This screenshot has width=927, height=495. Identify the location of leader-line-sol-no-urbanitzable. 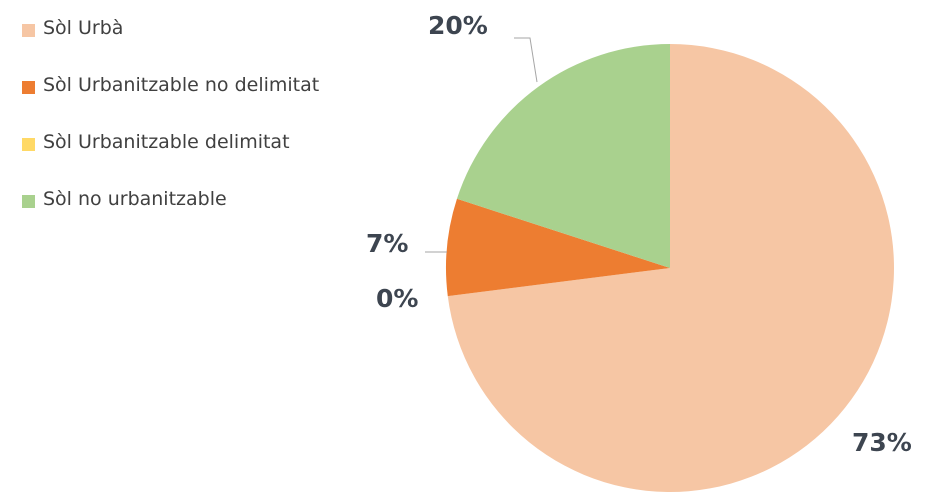
(526, 60).